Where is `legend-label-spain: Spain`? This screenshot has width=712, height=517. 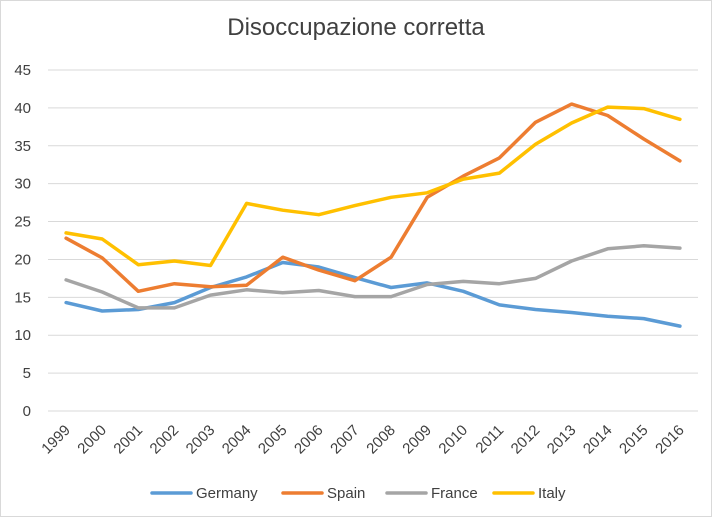 legend-label-spain: Spain is located at coordinates (346, 493).